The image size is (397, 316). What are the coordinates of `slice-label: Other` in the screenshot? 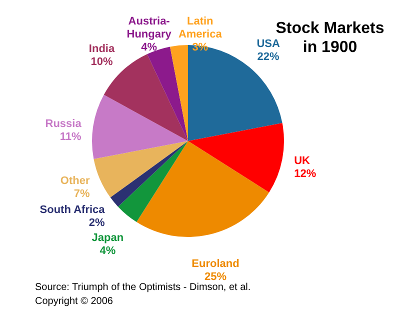 It's located at (75, 181).